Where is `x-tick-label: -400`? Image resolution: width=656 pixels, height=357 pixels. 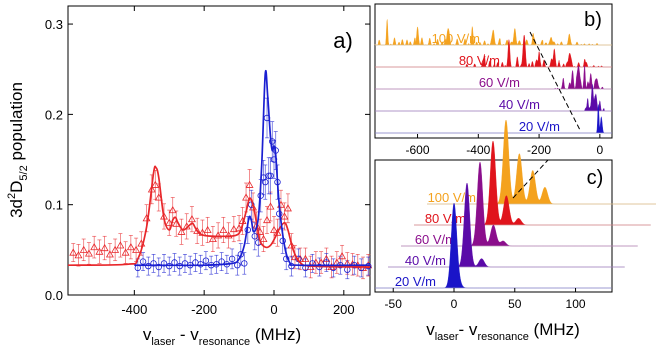 x-tick-label: -400 is located at coordinates (478, 150).